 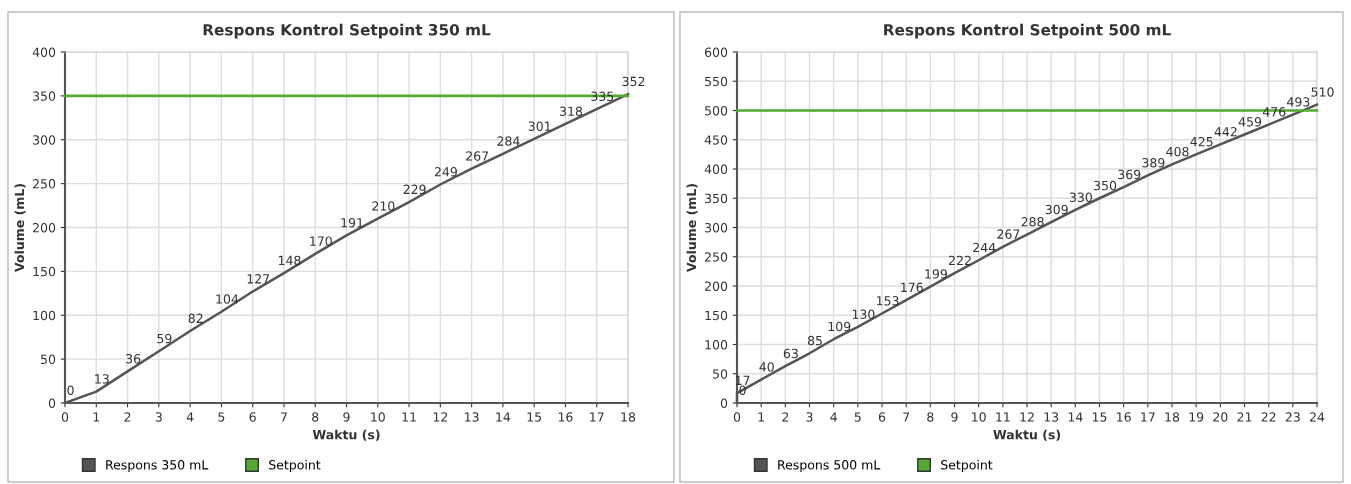 What do you see at coordinates (1027, 31) in the screenshot?
I see `chart-title: Respons Kontrol Setpoint 500 mL` at bounding box center [1027, 31].